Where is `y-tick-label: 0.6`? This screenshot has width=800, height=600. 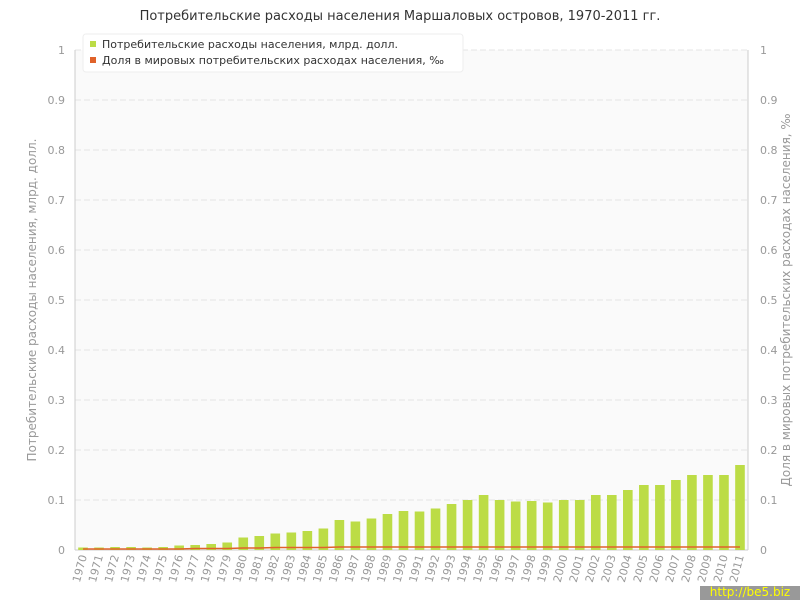 y-tick-label: 0.6 is located at coordinates (57, 250).